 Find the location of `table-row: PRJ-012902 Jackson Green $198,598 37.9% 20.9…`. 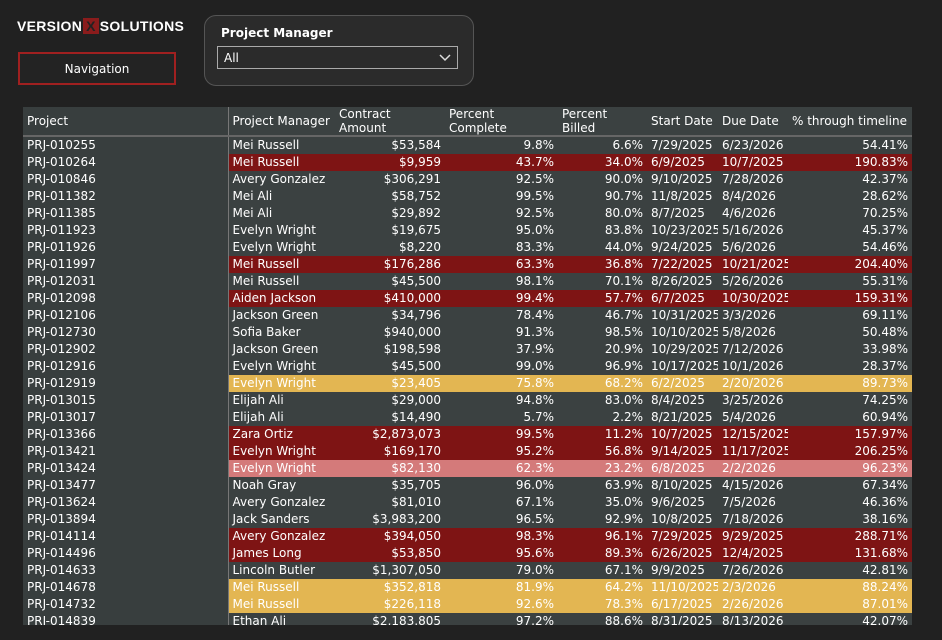

table-row: PRJ-012902 Jackson Green $198,598 37.9% 20.9… is located at coordinates (467, 349).